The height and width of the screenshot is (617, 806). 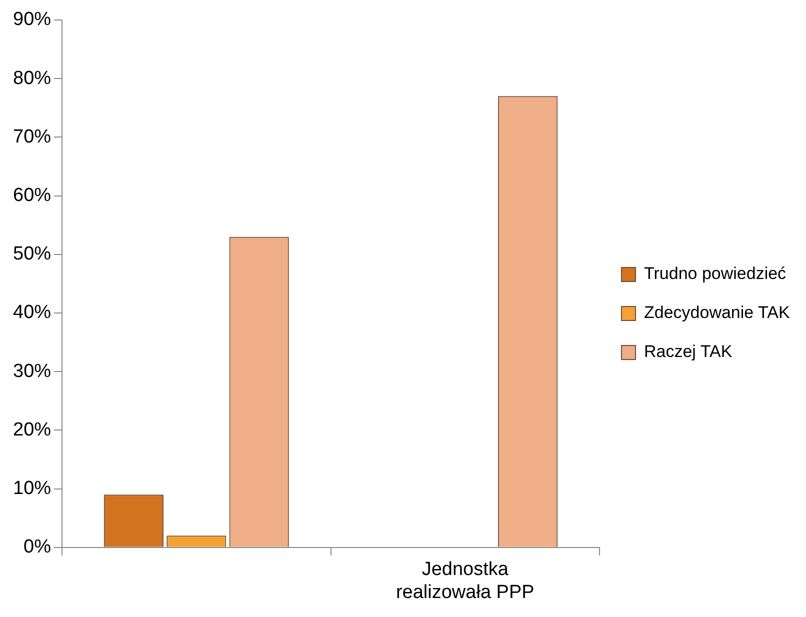 What do you see at coordinates (38, 547) in the screenshot?
I see `y-tick-label: 0%` at bounding box center [38, 547].